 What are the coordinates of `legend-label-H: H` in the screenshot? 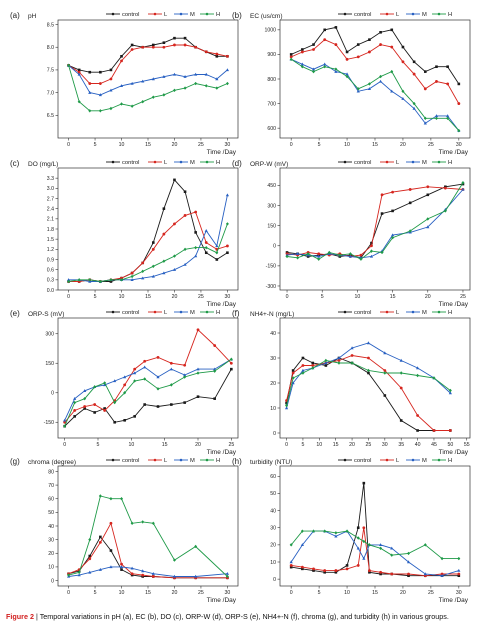 It's located at (450, 313).